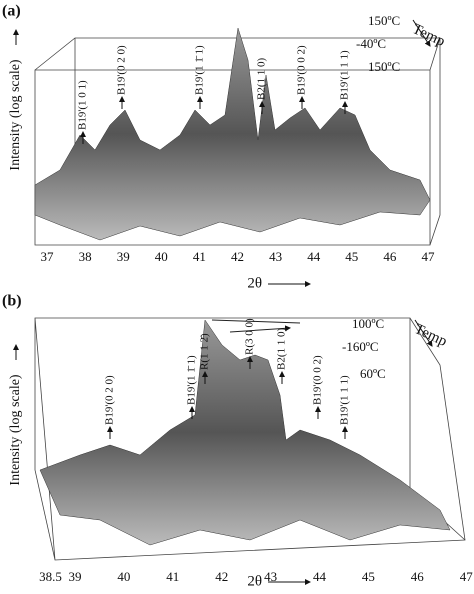 The width and height of the screenshot is (474, 594). I want to click on x-tick-label: 38, so click(85, 256).